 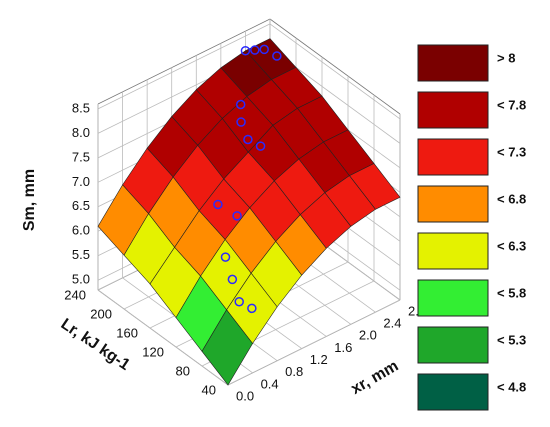 What do you see at coordinates (511, 292) in the screenshot?
I see `legend-label: < 5.8` at bounding box center [511, 292].